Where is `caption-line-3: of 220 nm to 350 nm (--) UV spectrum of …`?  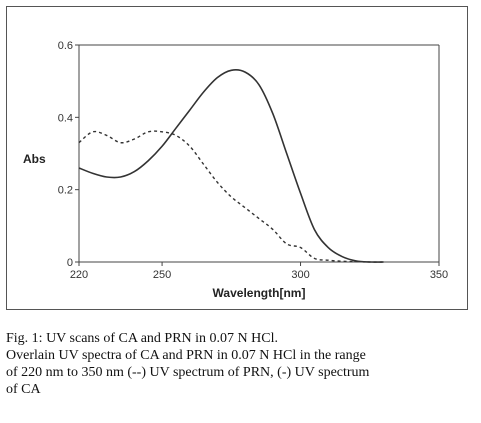 caption-line-3: of 220 nm to 350 nm (--) UV spectrum of … is located at coordinates (188, 372).